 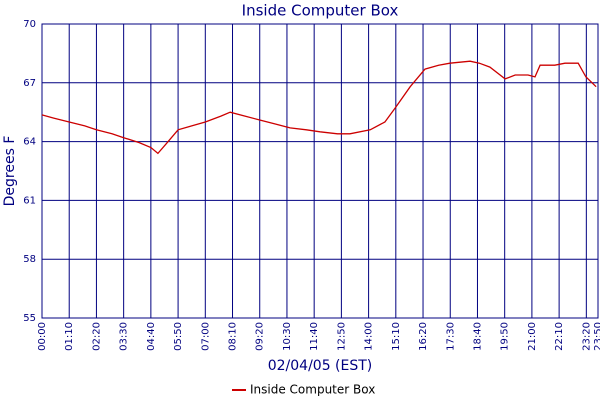 I want to click on x-axis-title: 02/04/05 (EST), so click(x=320, y=366).